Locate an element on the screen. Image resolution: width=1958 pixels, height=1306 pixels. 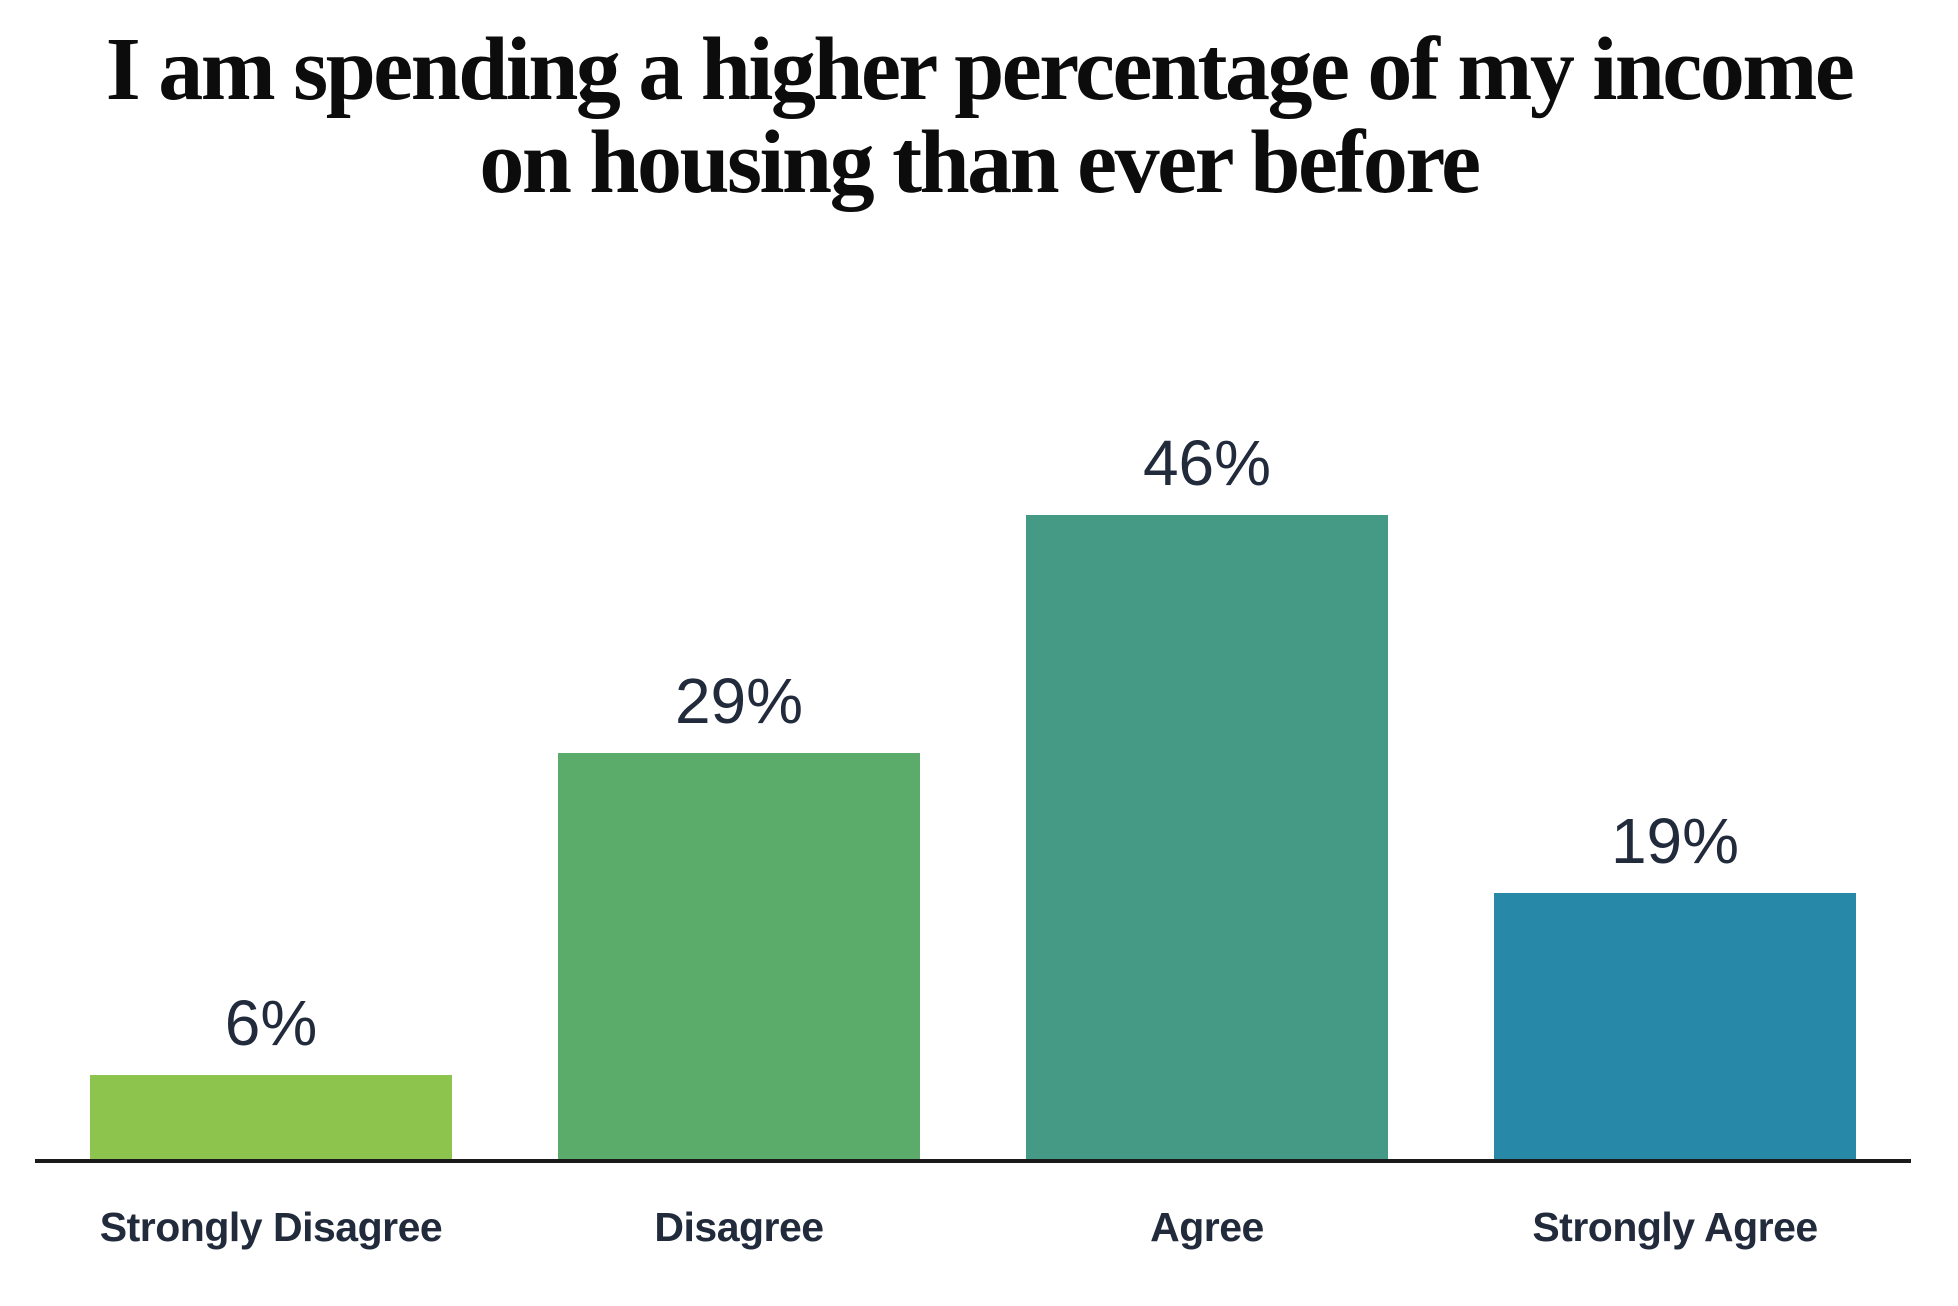
bar-column-strongly-disagree: 6% is located at coordinates (271, 1075).